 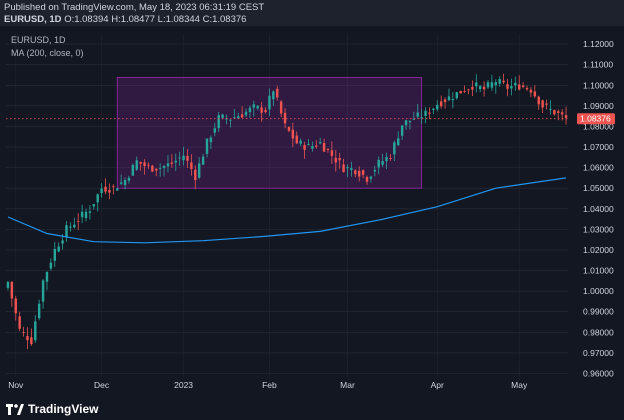 I want to click on y-tick-label: 0.97000, so click(x=598, y=353).